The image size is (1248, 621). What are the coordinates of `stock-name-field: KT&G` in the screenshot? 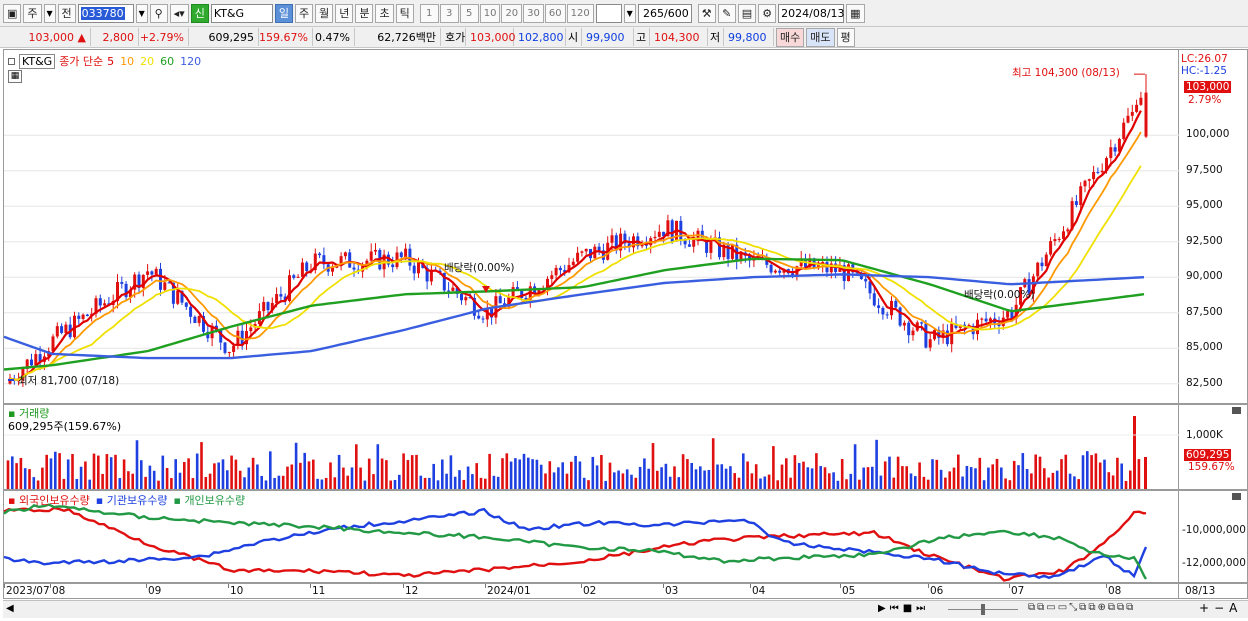 It's located at (241, 13).